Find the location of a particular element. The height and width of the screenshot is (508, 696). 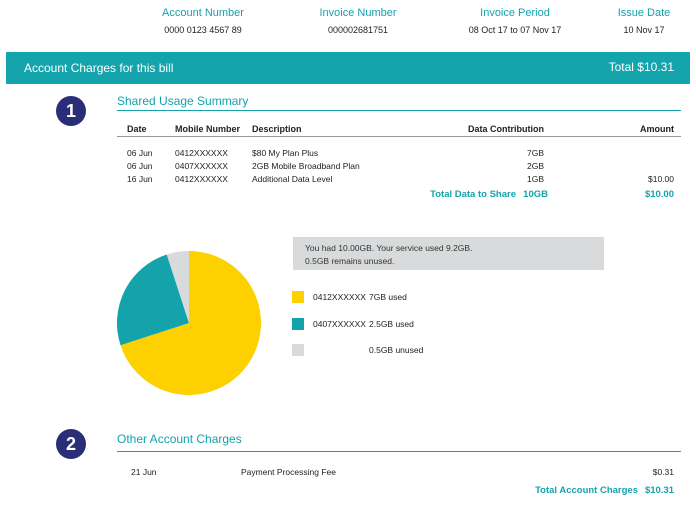

pie-slice-teal is located at coordinates (152, 300).